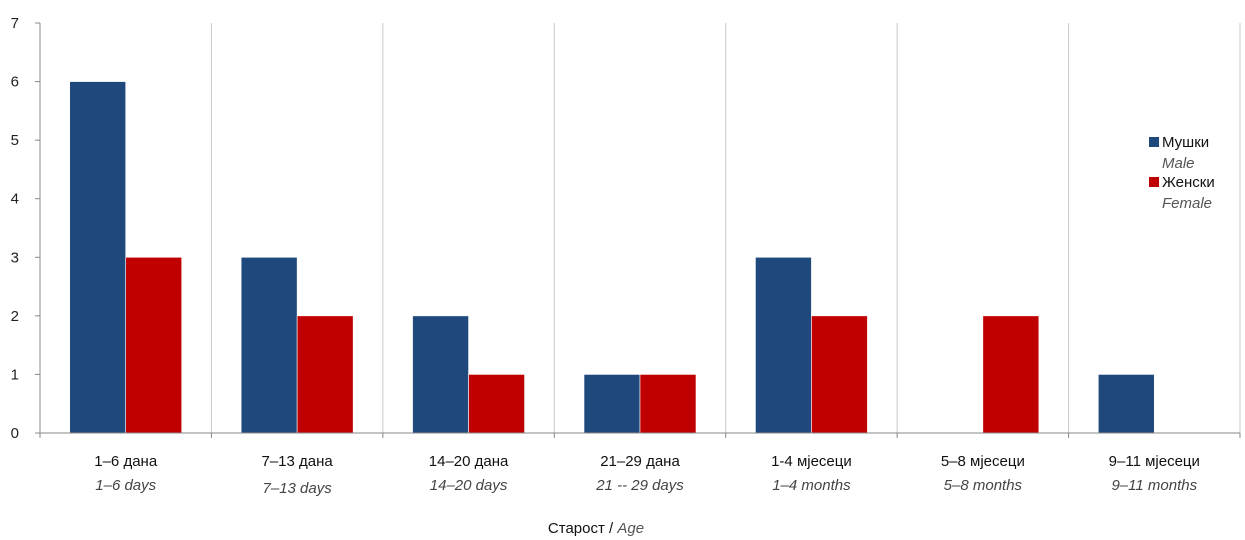 This screenshot has height=540, width=1245. I want to click on legend: Мушки Male Женски Female, so click(1182, 173).